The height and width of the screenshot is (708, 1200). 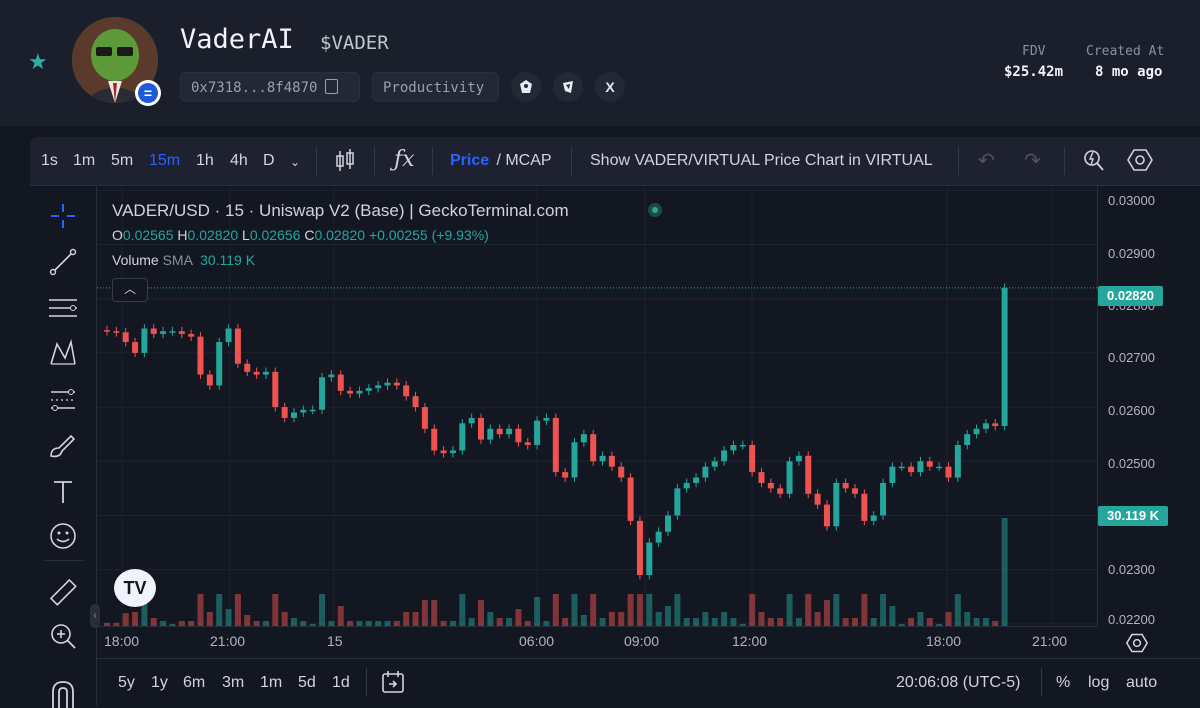 What do you see at coordinates (341, 682) in the screenshot?
I see `range-1d: 1d` at bounding box center [341, 682].